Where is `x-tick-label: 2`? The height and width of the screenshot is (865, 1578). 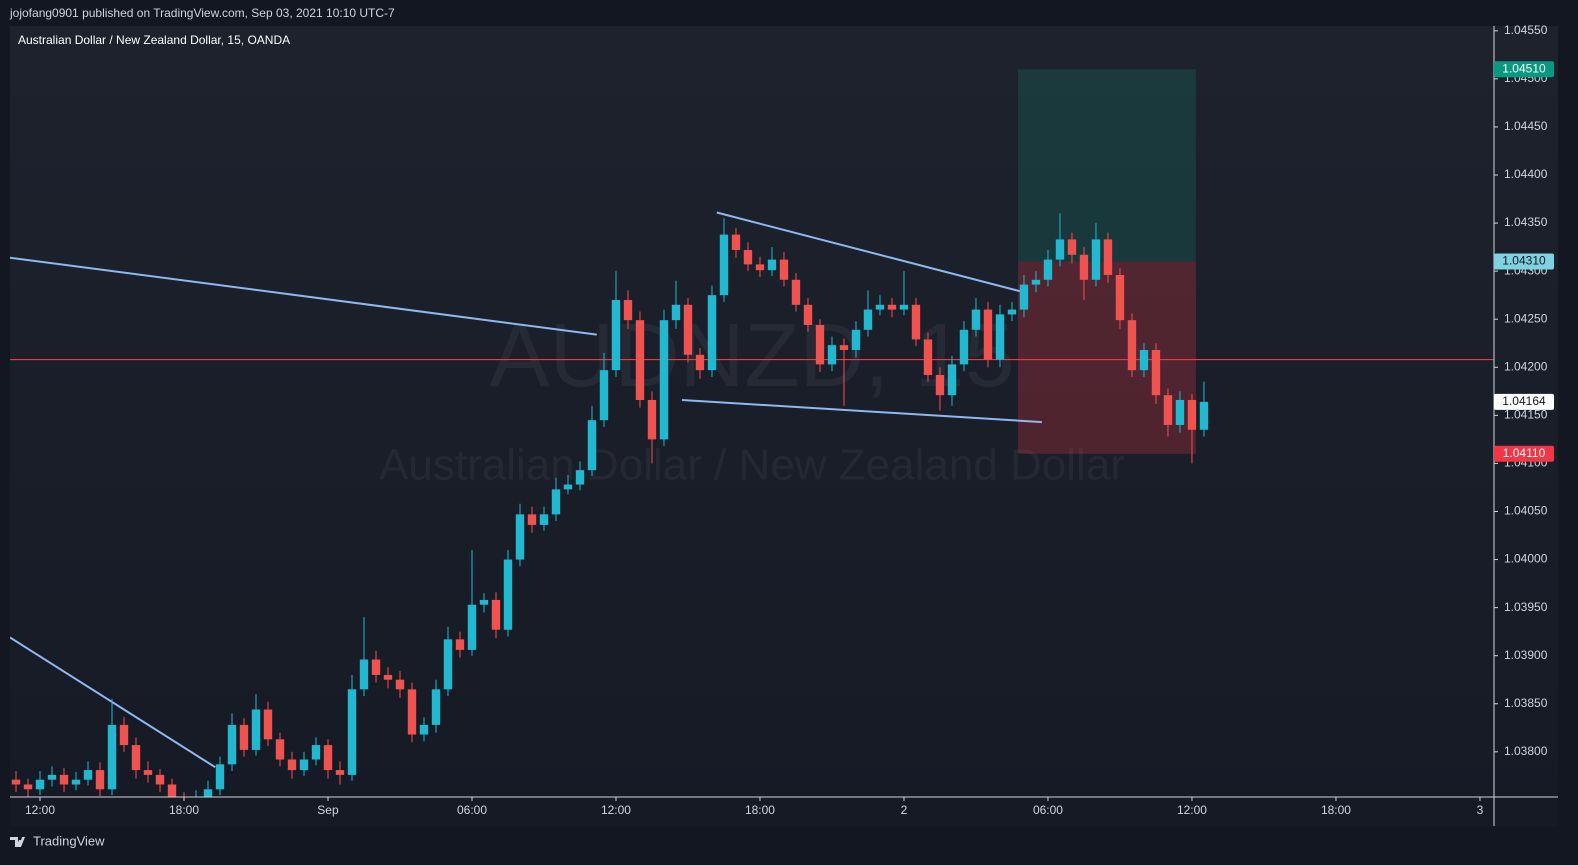 x-tick-label: 2 is located at coordinates (904, 810).